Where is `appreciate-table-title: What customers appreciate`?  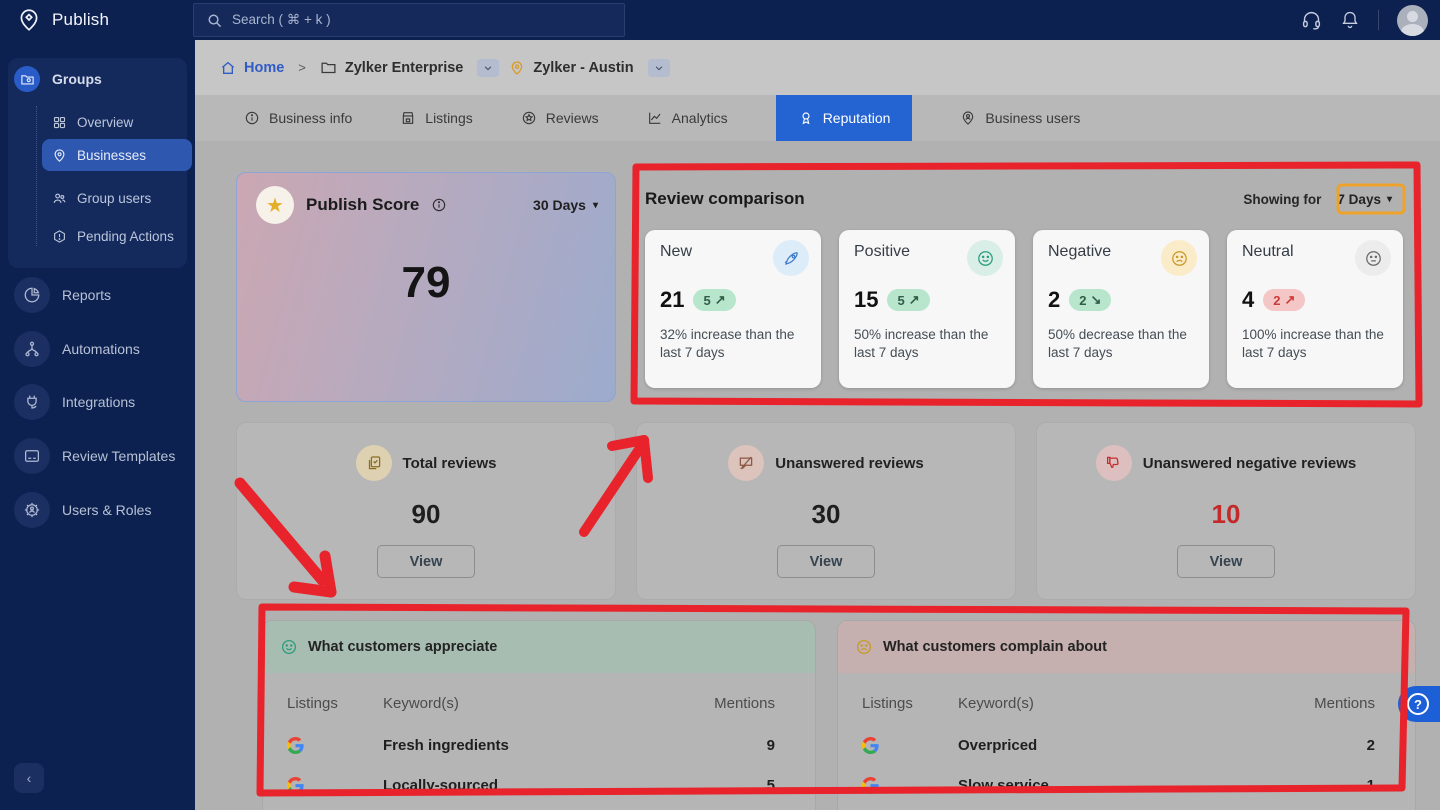
appreciate-table-title: What customers appreciate is located at coordinates (403, 647).